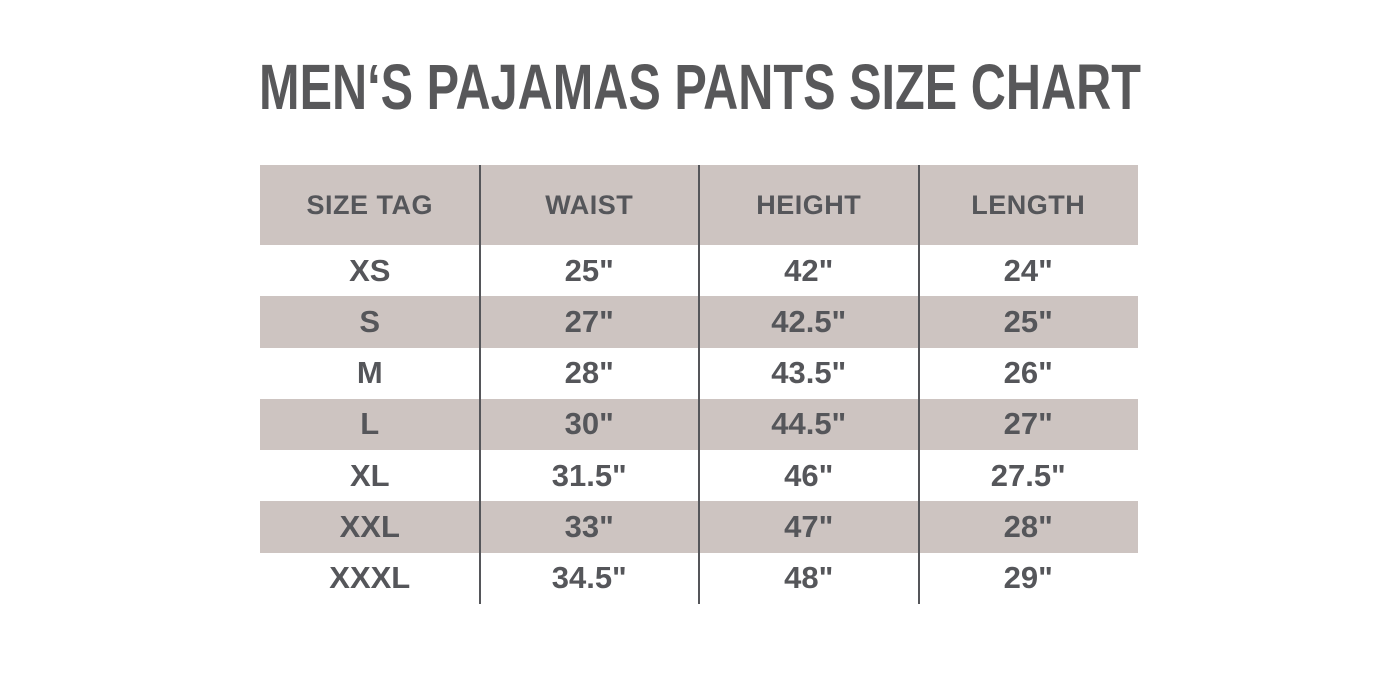  What do you see at coordinates (1028, 424) in the screenshot?
I see `cell-l-length: 27"` at bounding box center [1028, 424].